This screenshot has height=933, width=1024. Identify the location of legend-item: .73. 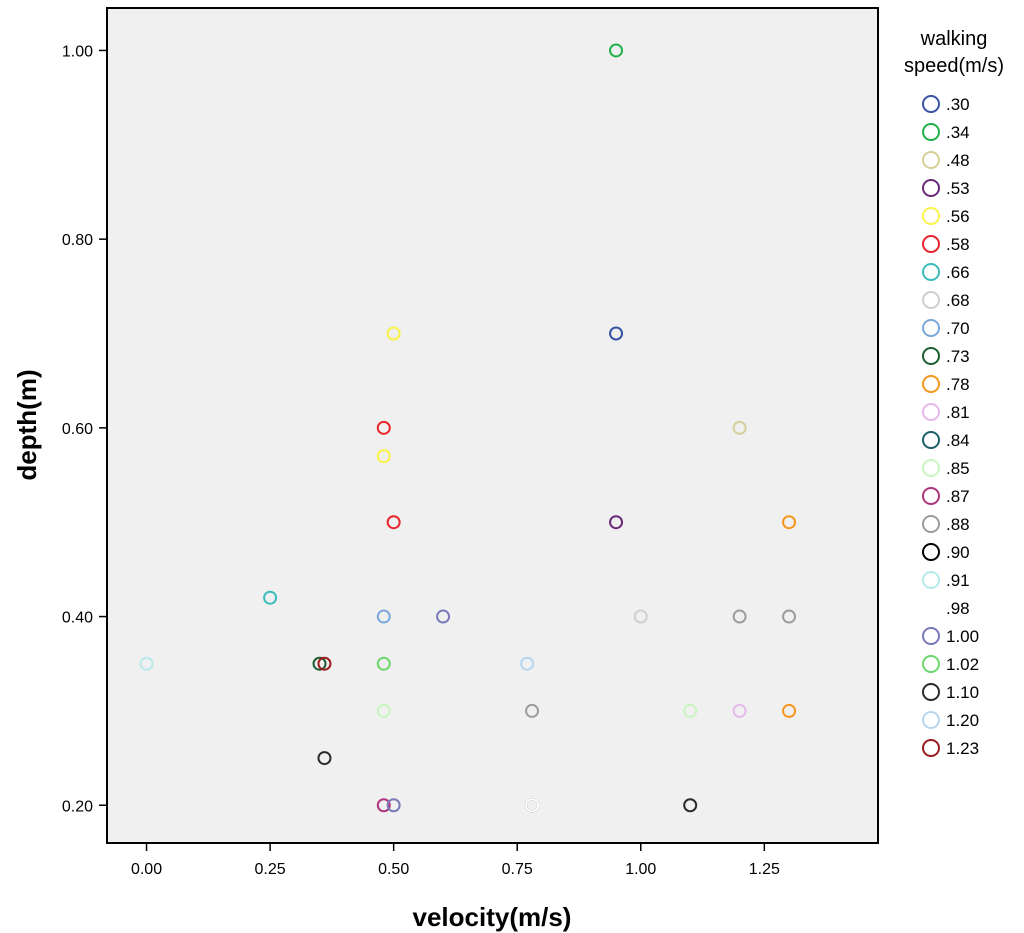
(946, 356).